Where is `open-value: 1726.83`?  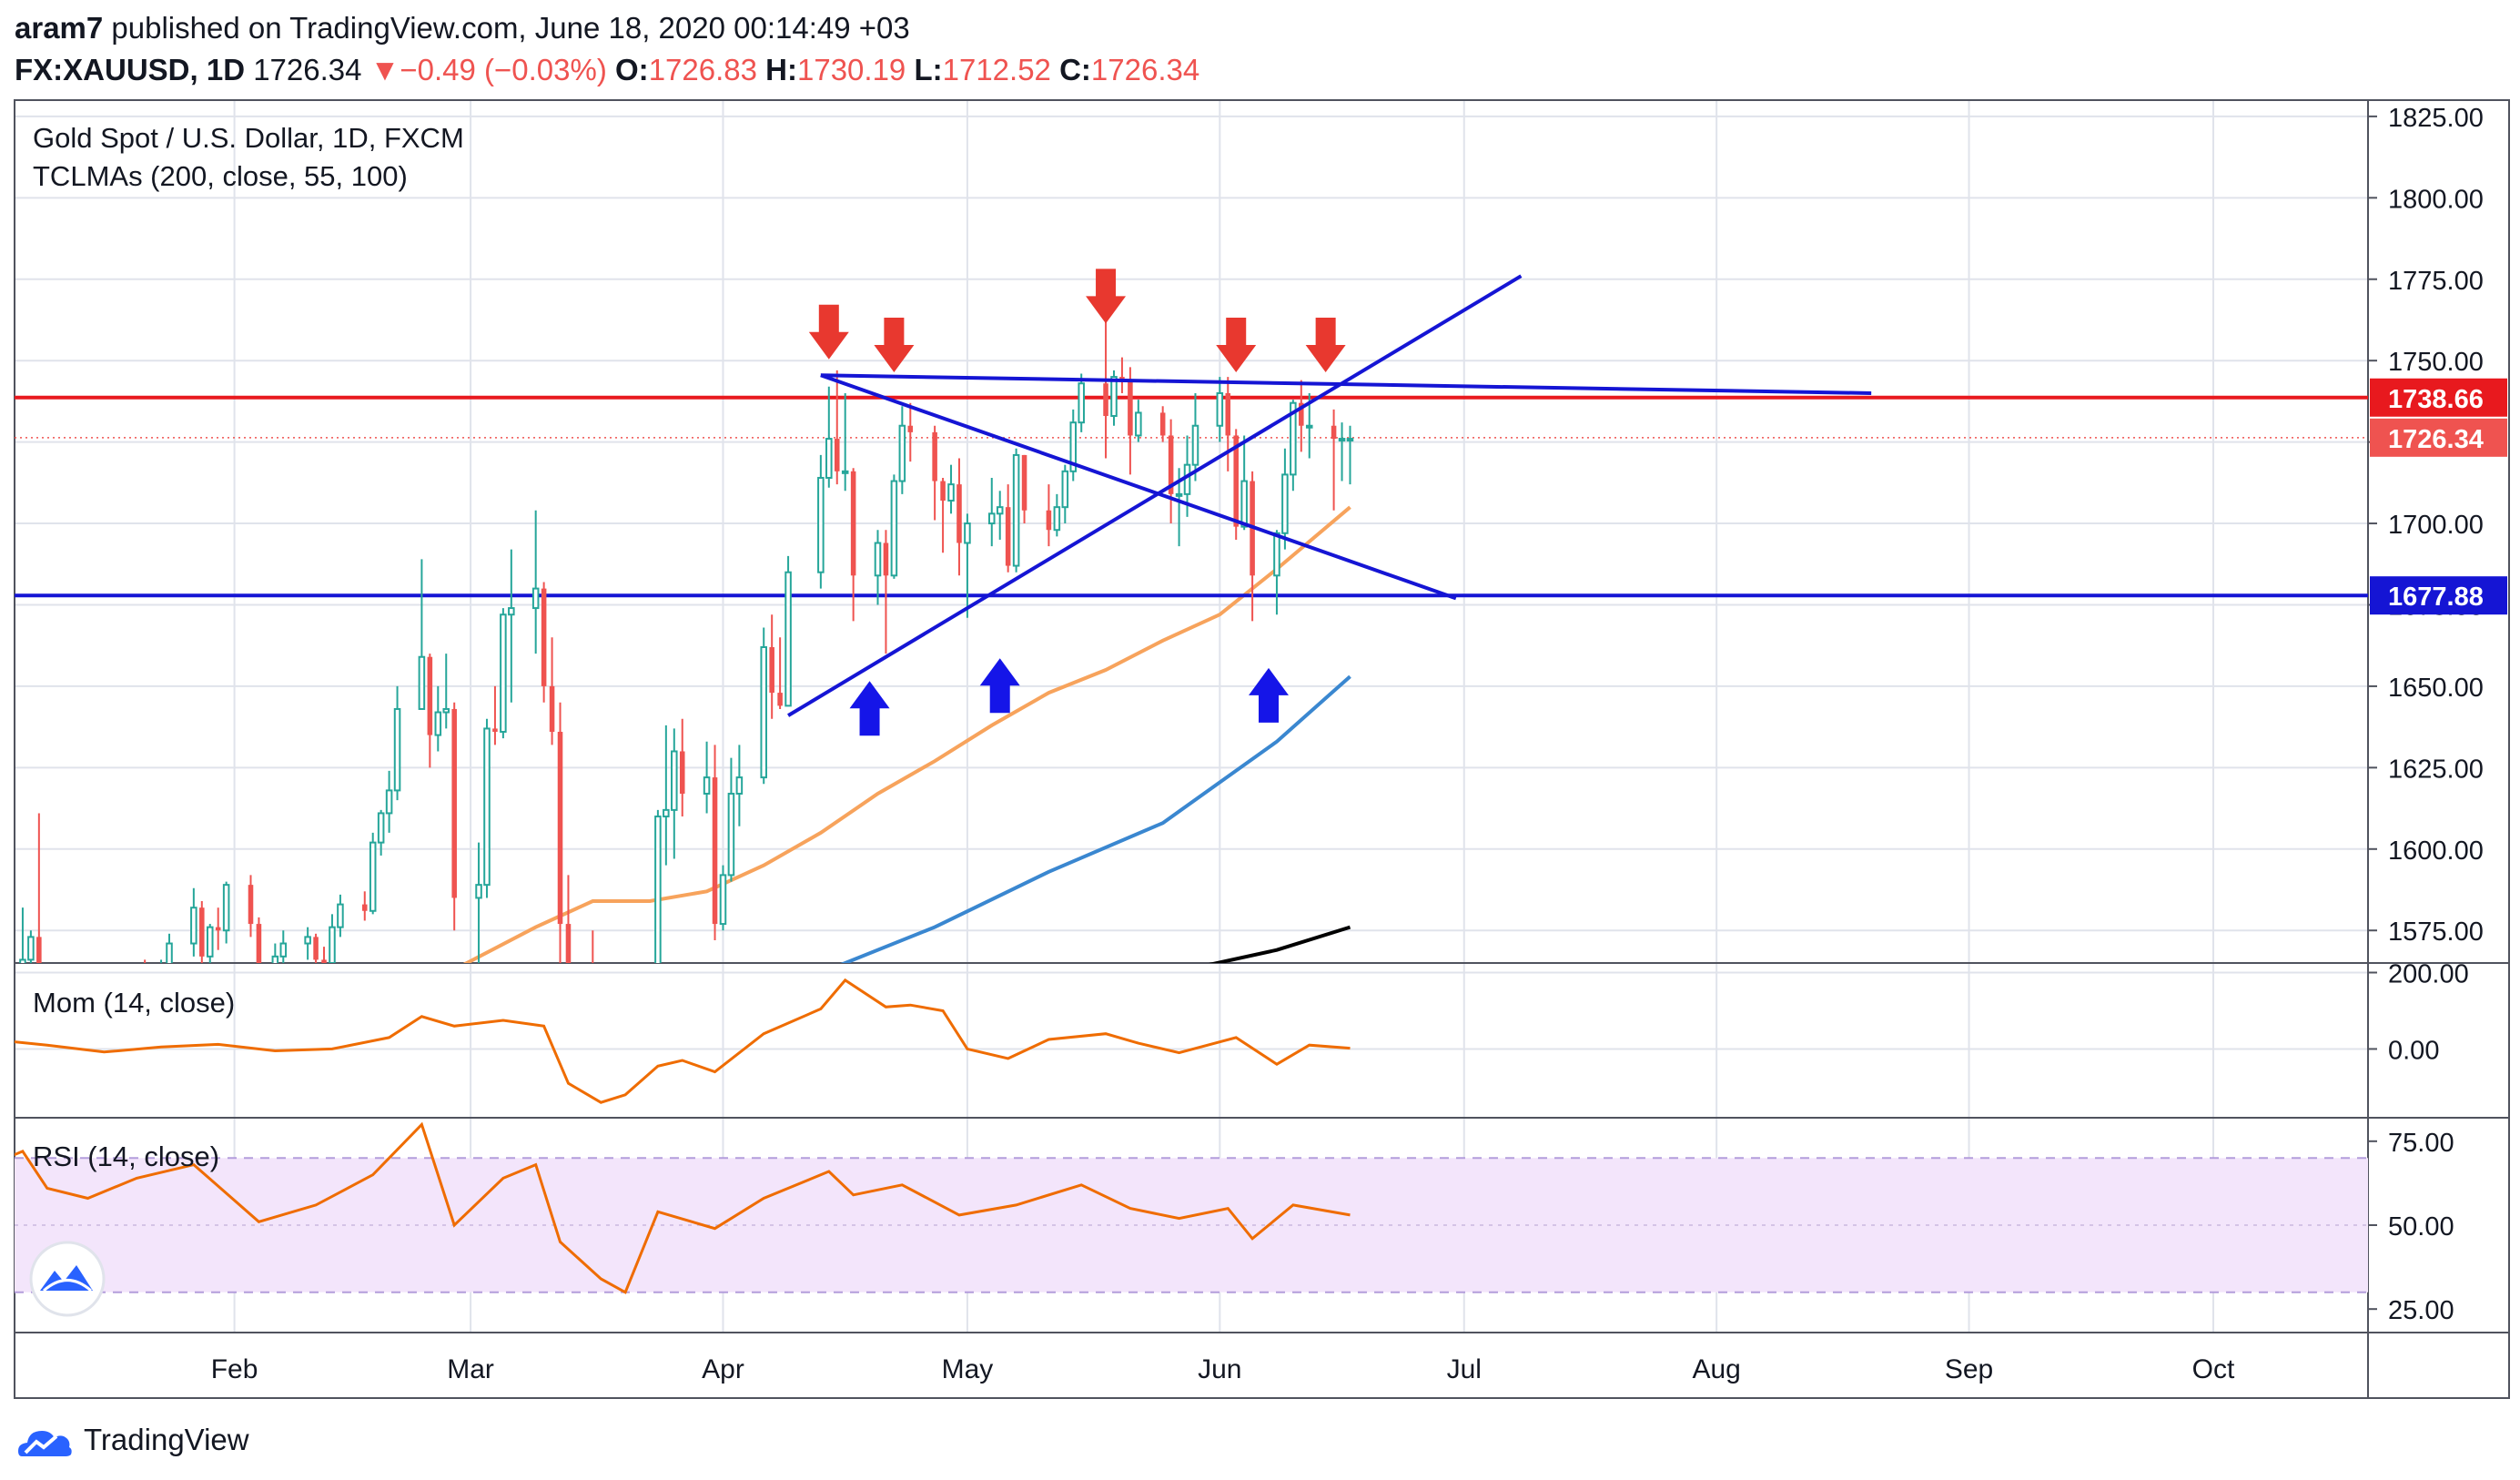 open-value: 1726.83 is located at coordinates (703, 69).